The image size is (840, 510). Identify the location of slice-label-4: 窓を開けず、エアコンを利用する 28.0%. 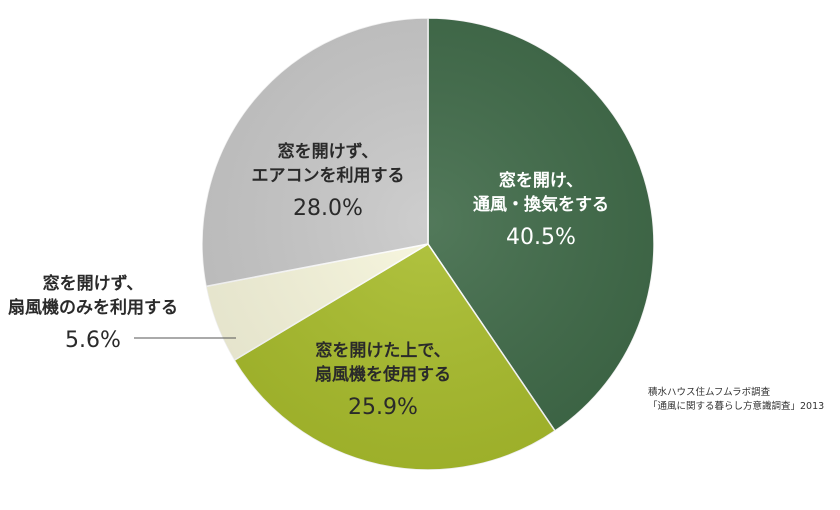
(328, 181).